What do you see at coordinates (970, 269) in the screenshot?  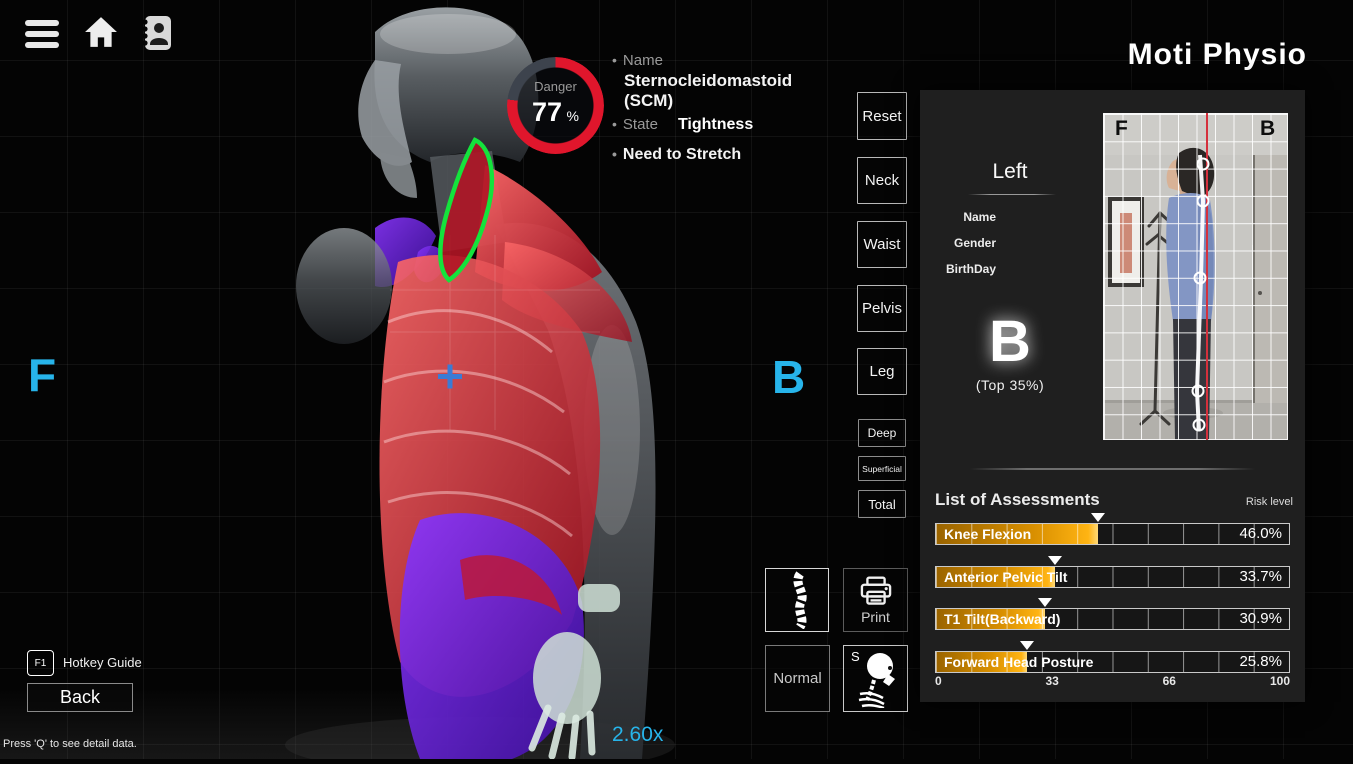 I see `field-birthday-label: BirthDay` at bounding box center [970, 269].